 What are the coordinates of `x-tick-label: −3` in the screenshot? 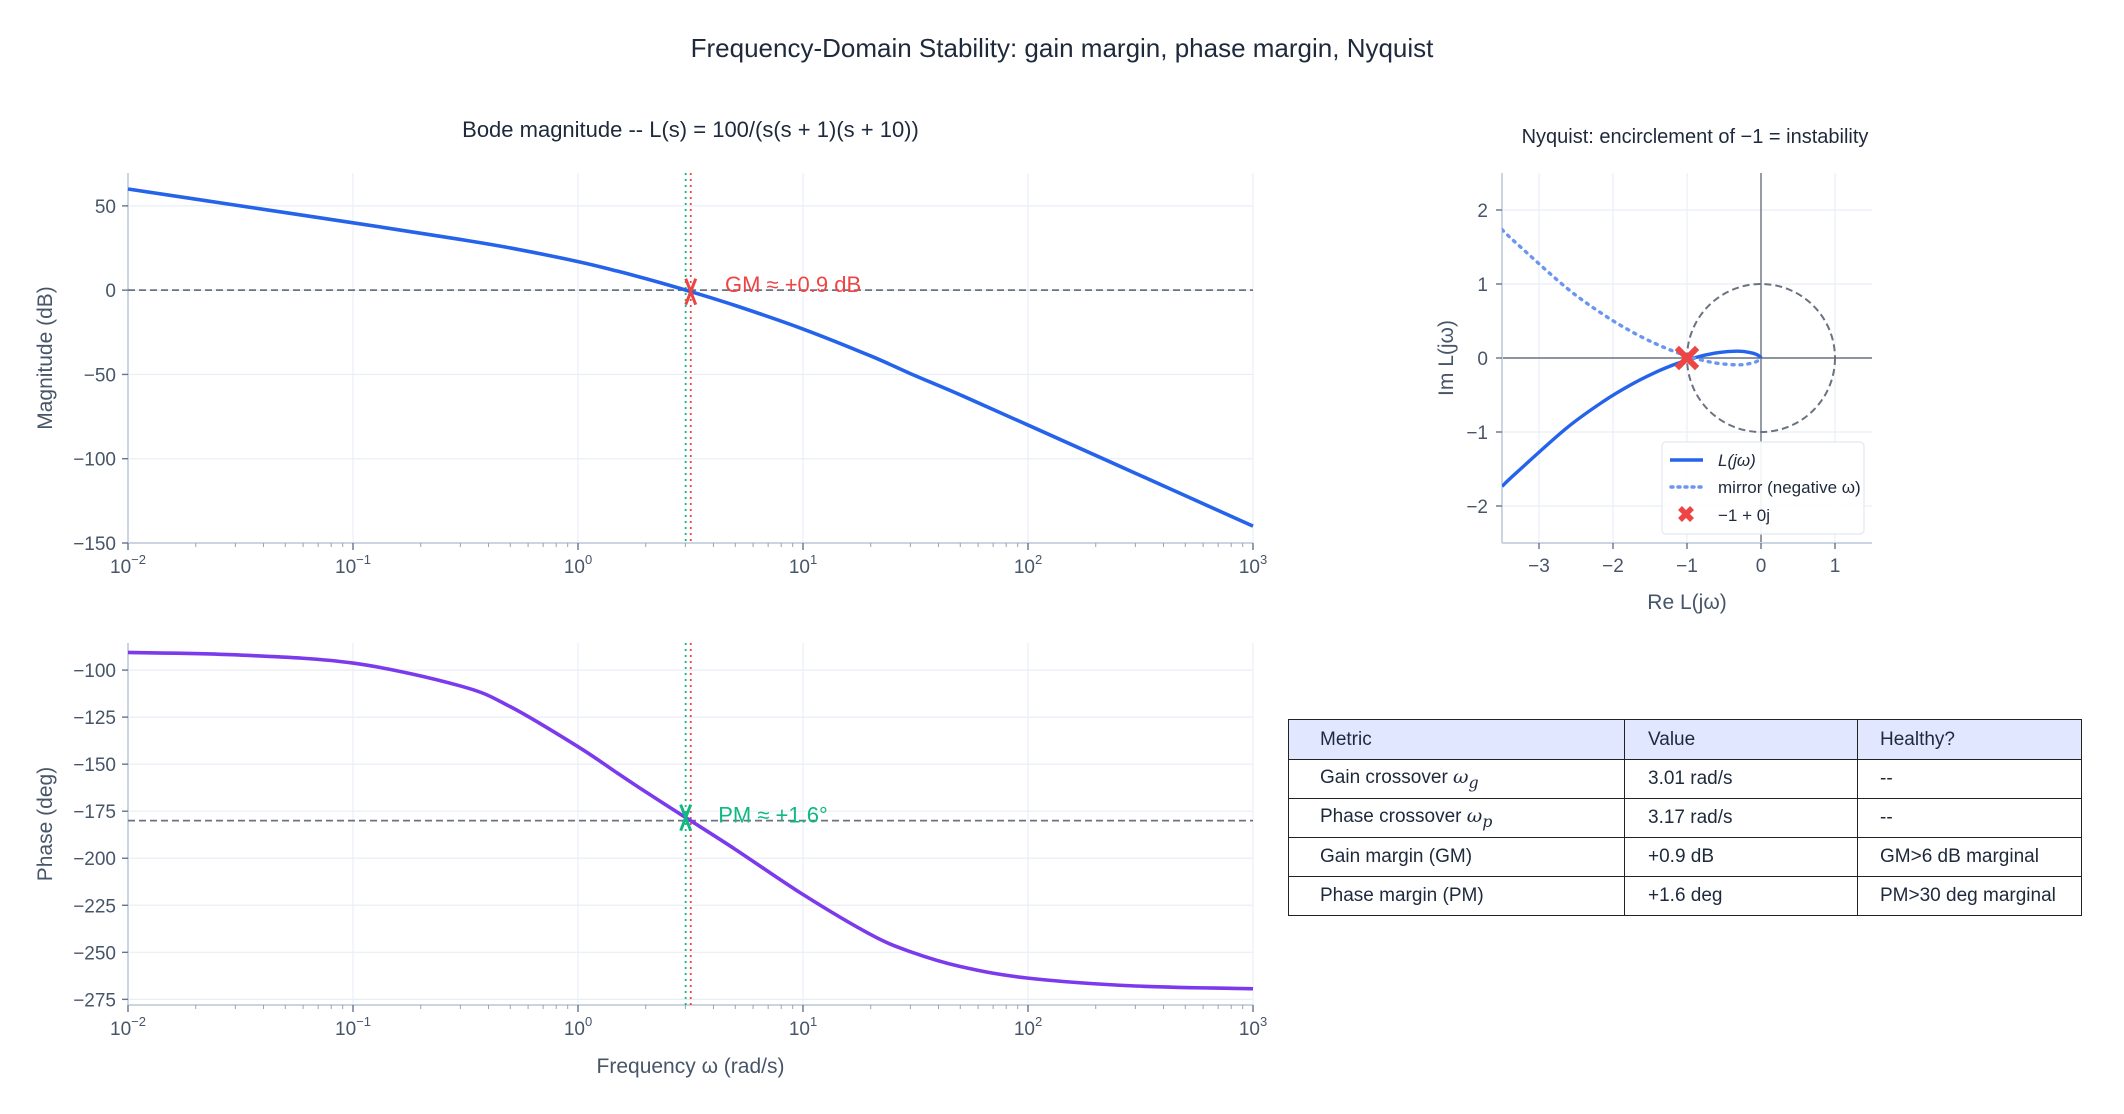 It's located at (1539, 566).